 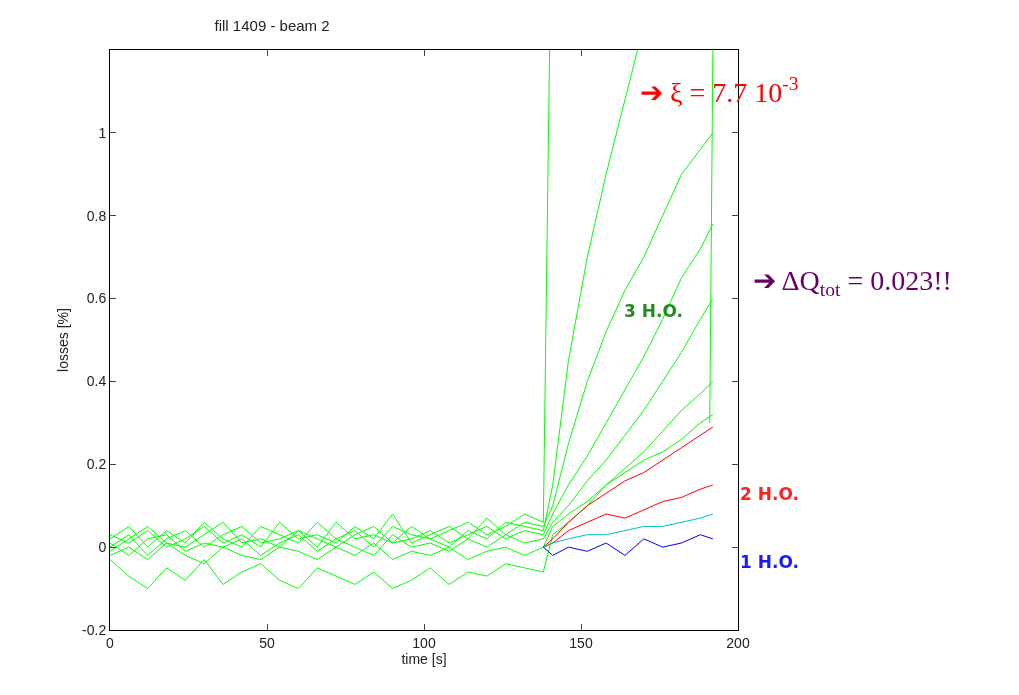 What do you see at coordinates (424, 642) in the screenshot?
I see `x-tick-label: 100` at bounding box center [424, 642].